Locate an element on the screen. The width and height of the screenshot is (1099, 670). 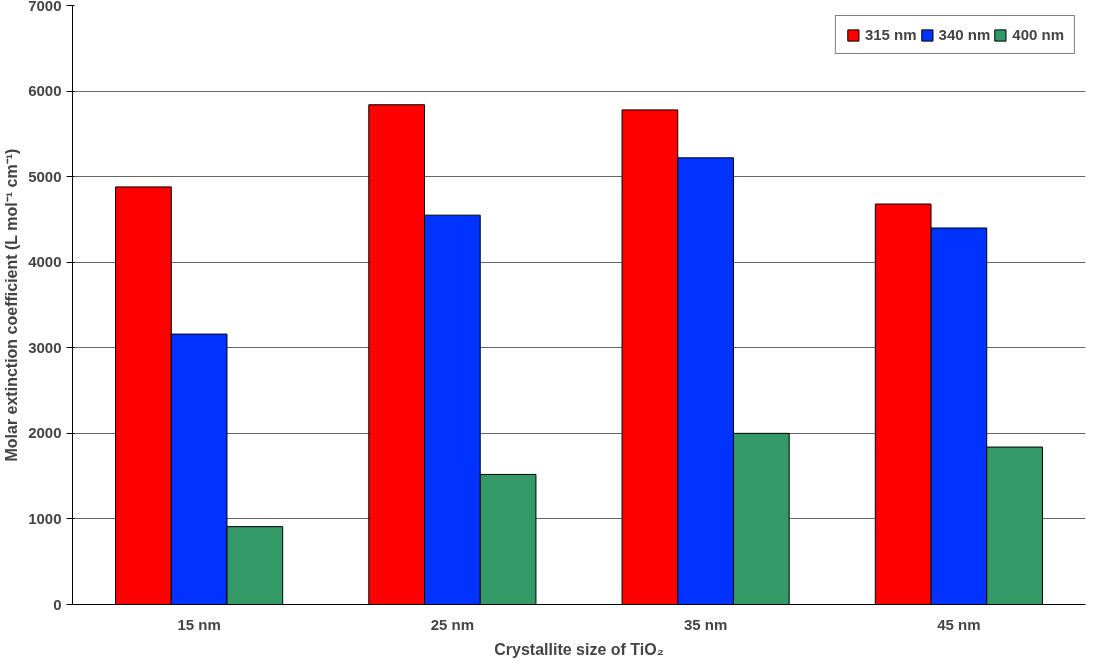
y-tick-label: 2000 is located at coordinates (45, 433).